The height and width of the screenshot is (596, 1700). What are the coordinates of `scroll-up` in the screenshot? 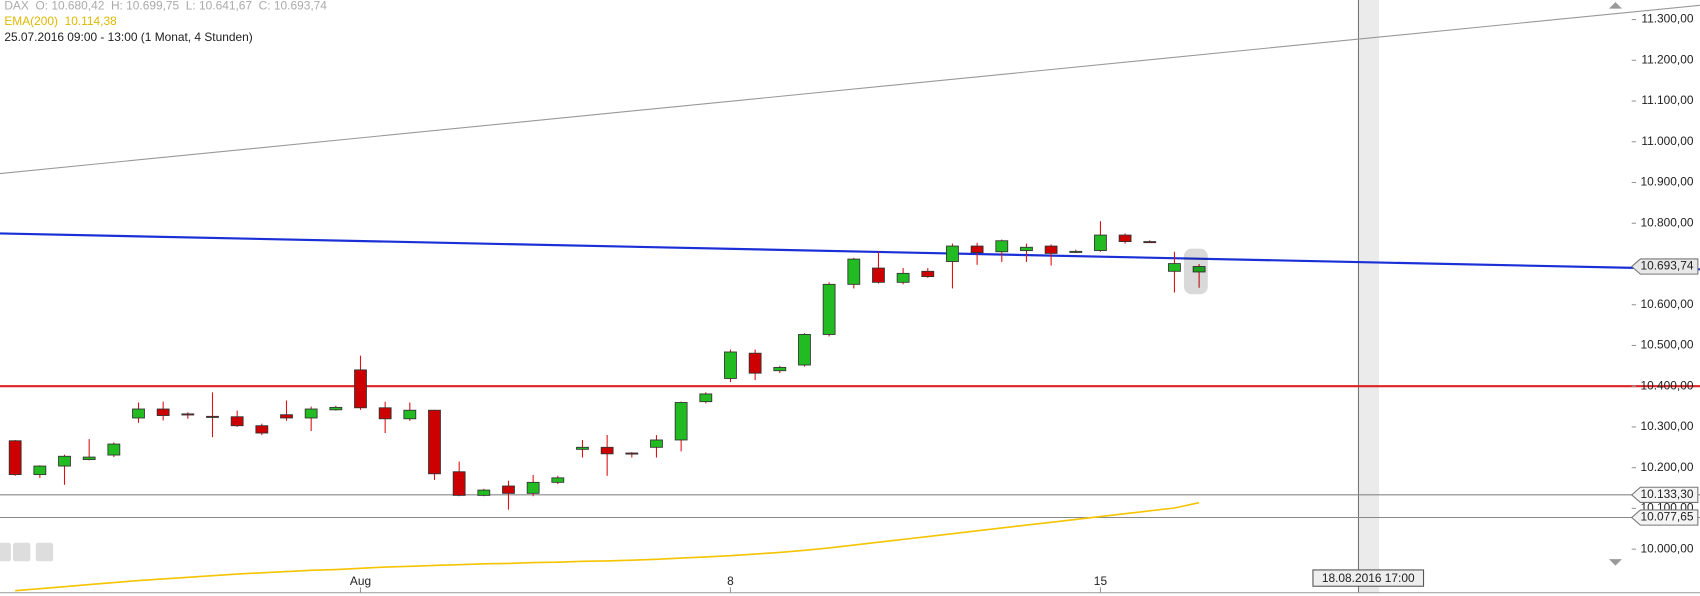 It's located at (1615, 5).